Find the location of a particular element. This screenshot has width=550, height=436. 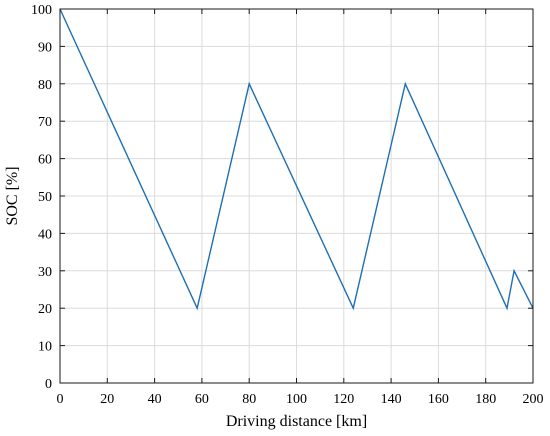

x-tick-label: 180 is located at coordinates (485, 399).